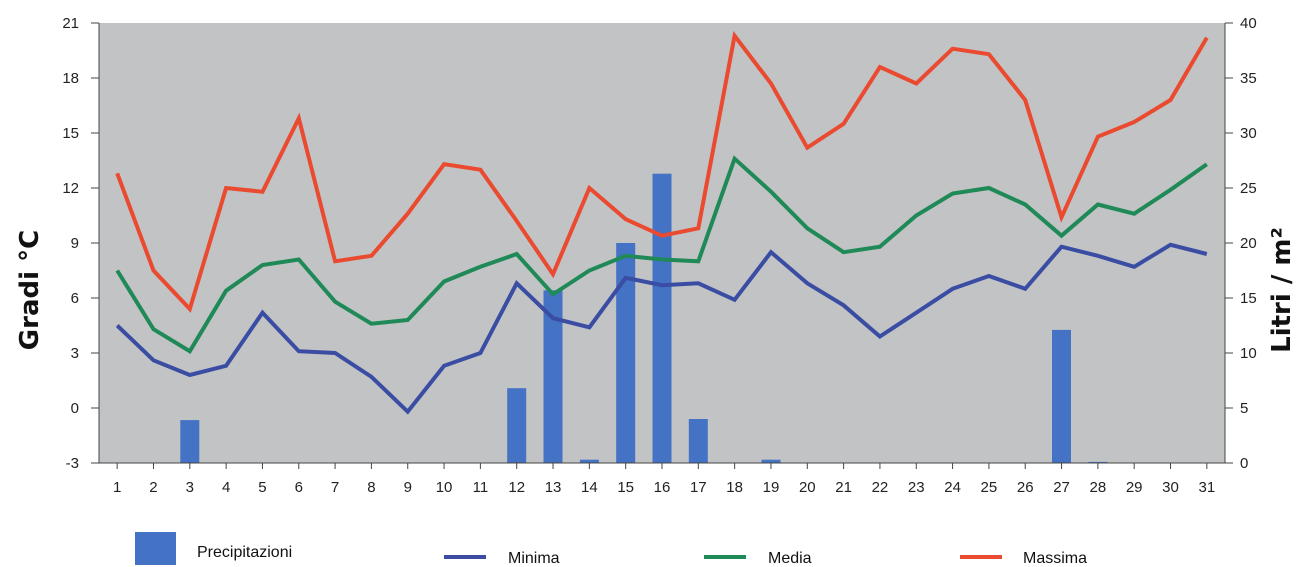 Image resolution: width=1312 pixels, height=567 pixels. I want to click on left-tick-label: 6, so click(75, 298).